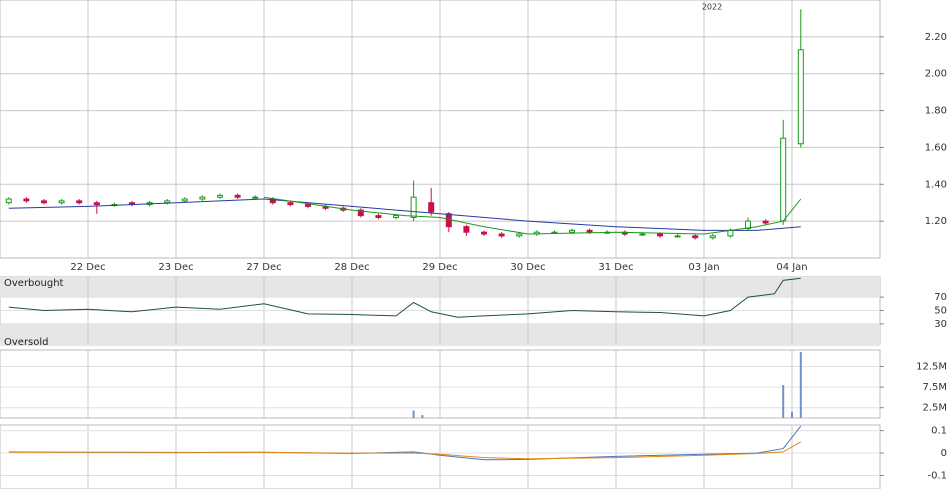 The width and height of the screenshot is (950, 489). Describe the element at coordinates (87, 267) in the screenshot. I see `x-tick-label: 22 Dec` at that location.